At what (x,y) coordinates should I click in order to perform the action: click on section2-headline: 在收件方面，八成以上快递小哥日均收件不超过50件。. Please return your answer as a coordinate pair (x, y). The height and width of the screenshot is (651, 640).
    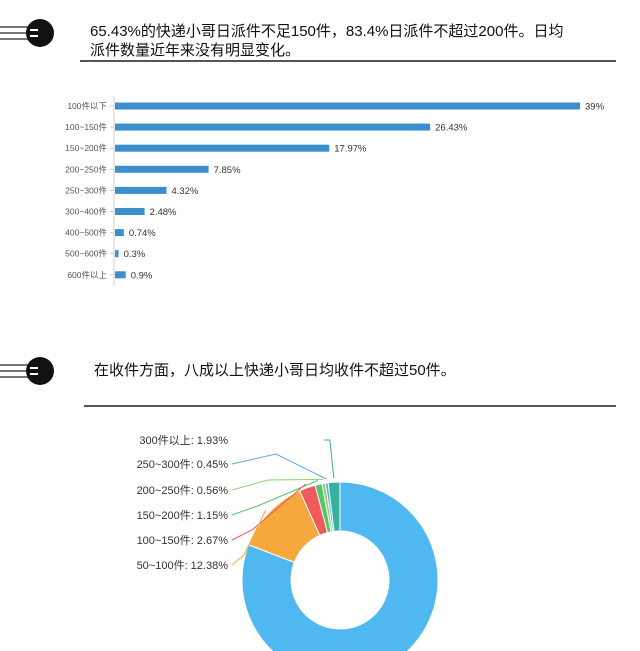
    Looking at the image, I should click on (275, 370).